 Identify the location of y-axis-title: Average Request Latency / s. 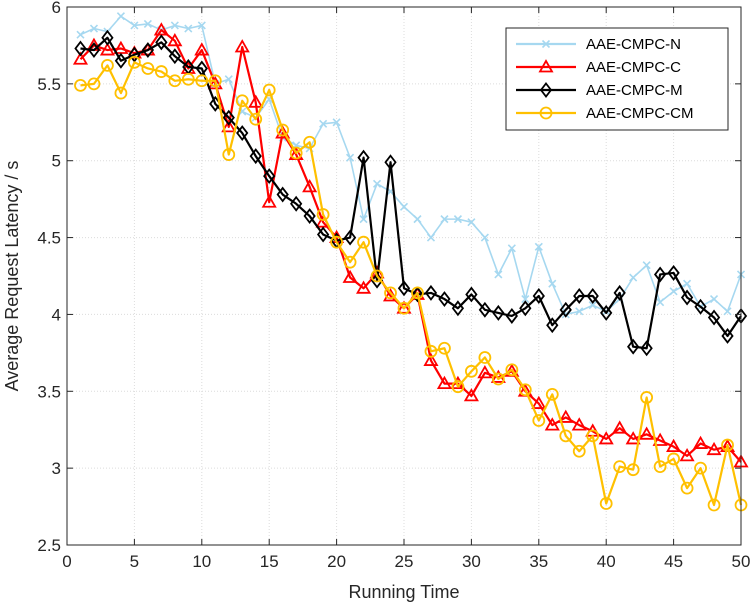
(12, 276).